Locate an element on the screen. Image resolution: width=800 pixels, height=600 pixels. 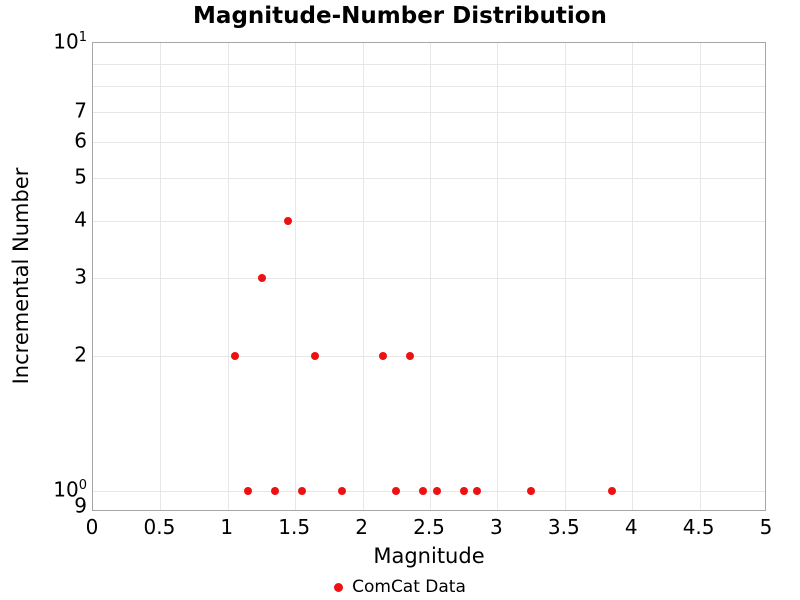
y-tick-label: 2 is located at coordinates (80, 354).